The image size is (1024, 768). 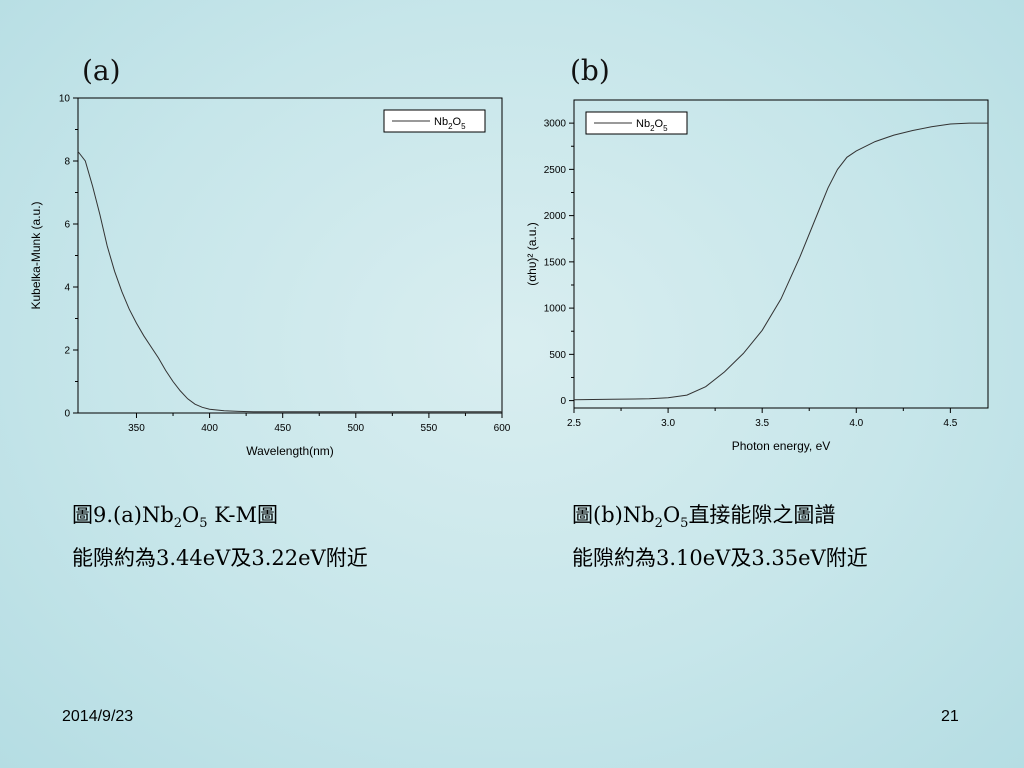 What do you see at coordinates (67, 288) in the screenshot?
I see `chart-a-y-tick-label: 4` at bounding box center [67, 288].